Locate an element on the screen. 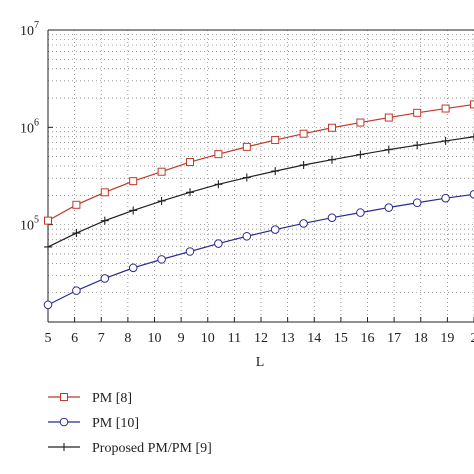 The image size is (474, 474). legend: PM [8] PM [10] Proposed PM/PM [9] is located at coordinates (130, 423).